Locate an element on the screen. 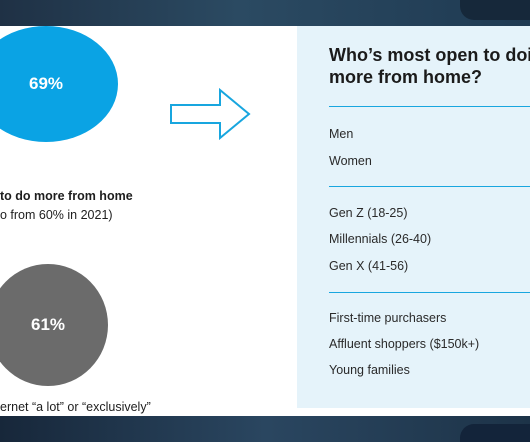 This screenshot has height=442, width=530. stat-circle-69: 69% is located at coordinates (59, 84).